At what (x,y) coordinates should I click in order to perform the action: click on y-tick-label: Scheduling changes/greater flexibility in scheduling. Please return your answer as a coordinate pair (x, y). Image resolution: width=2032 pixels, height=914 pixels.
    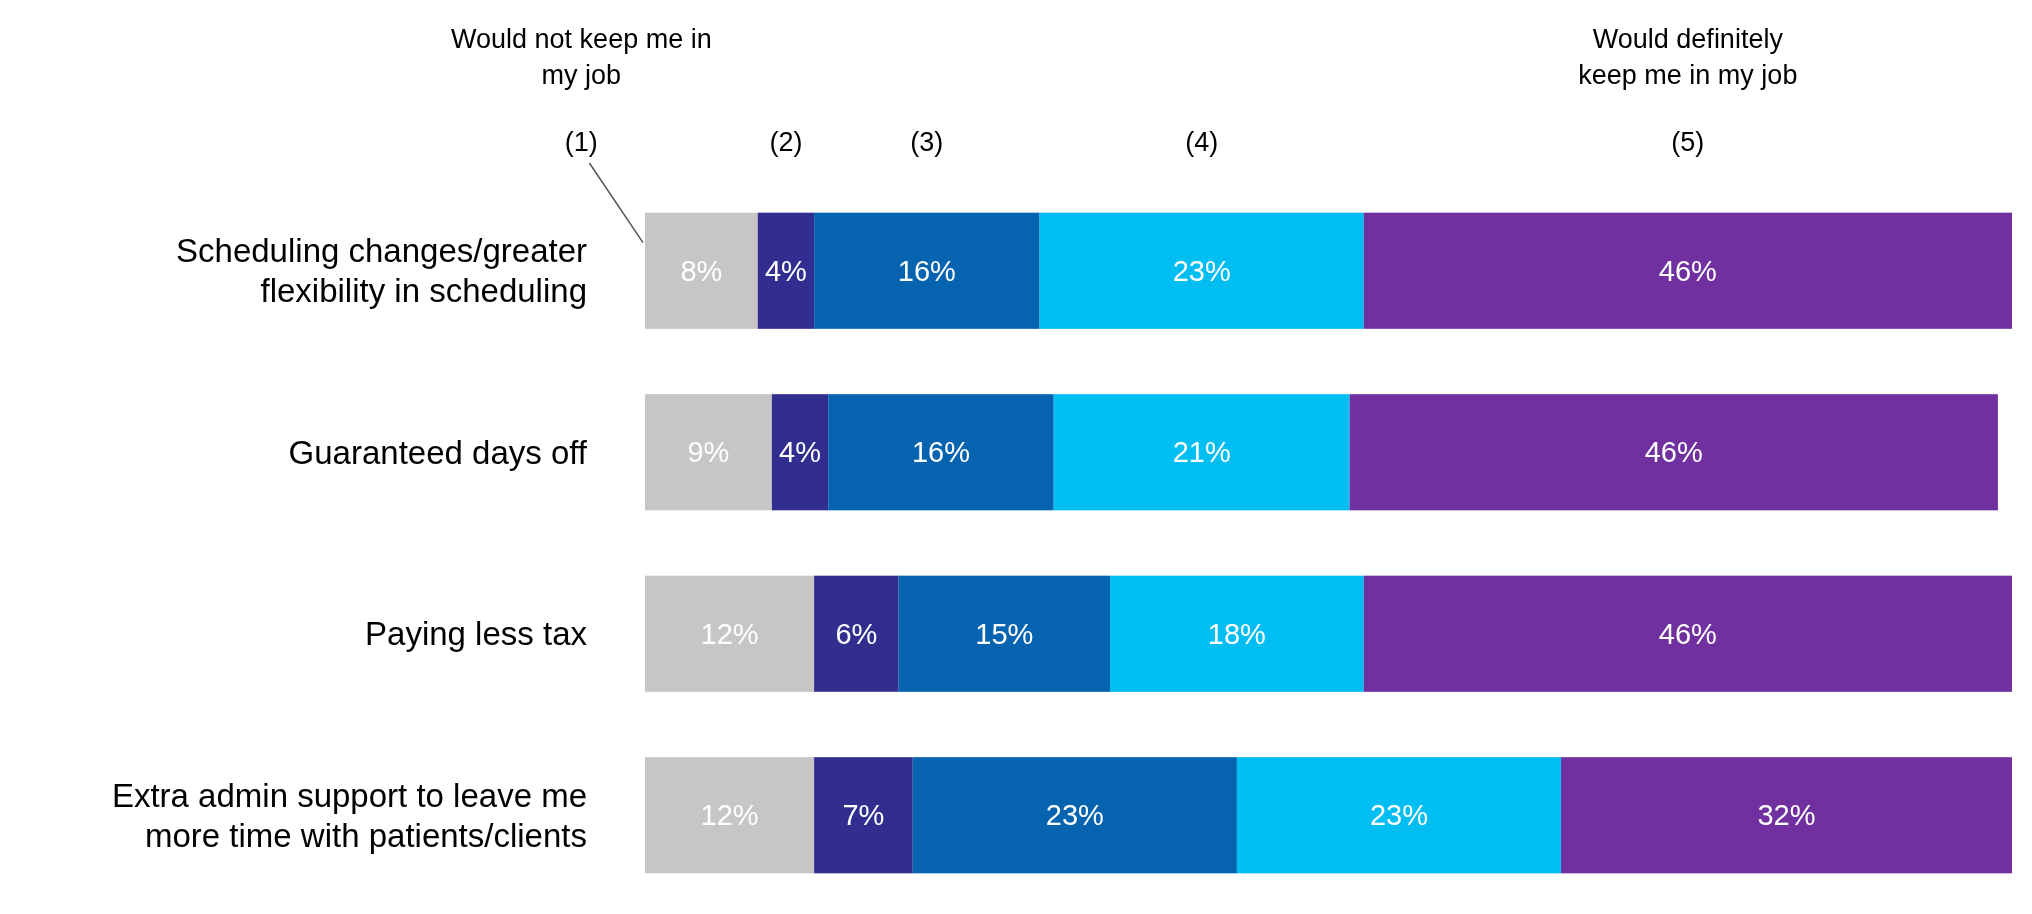
    Looking at the image, I should click on (382, 271).